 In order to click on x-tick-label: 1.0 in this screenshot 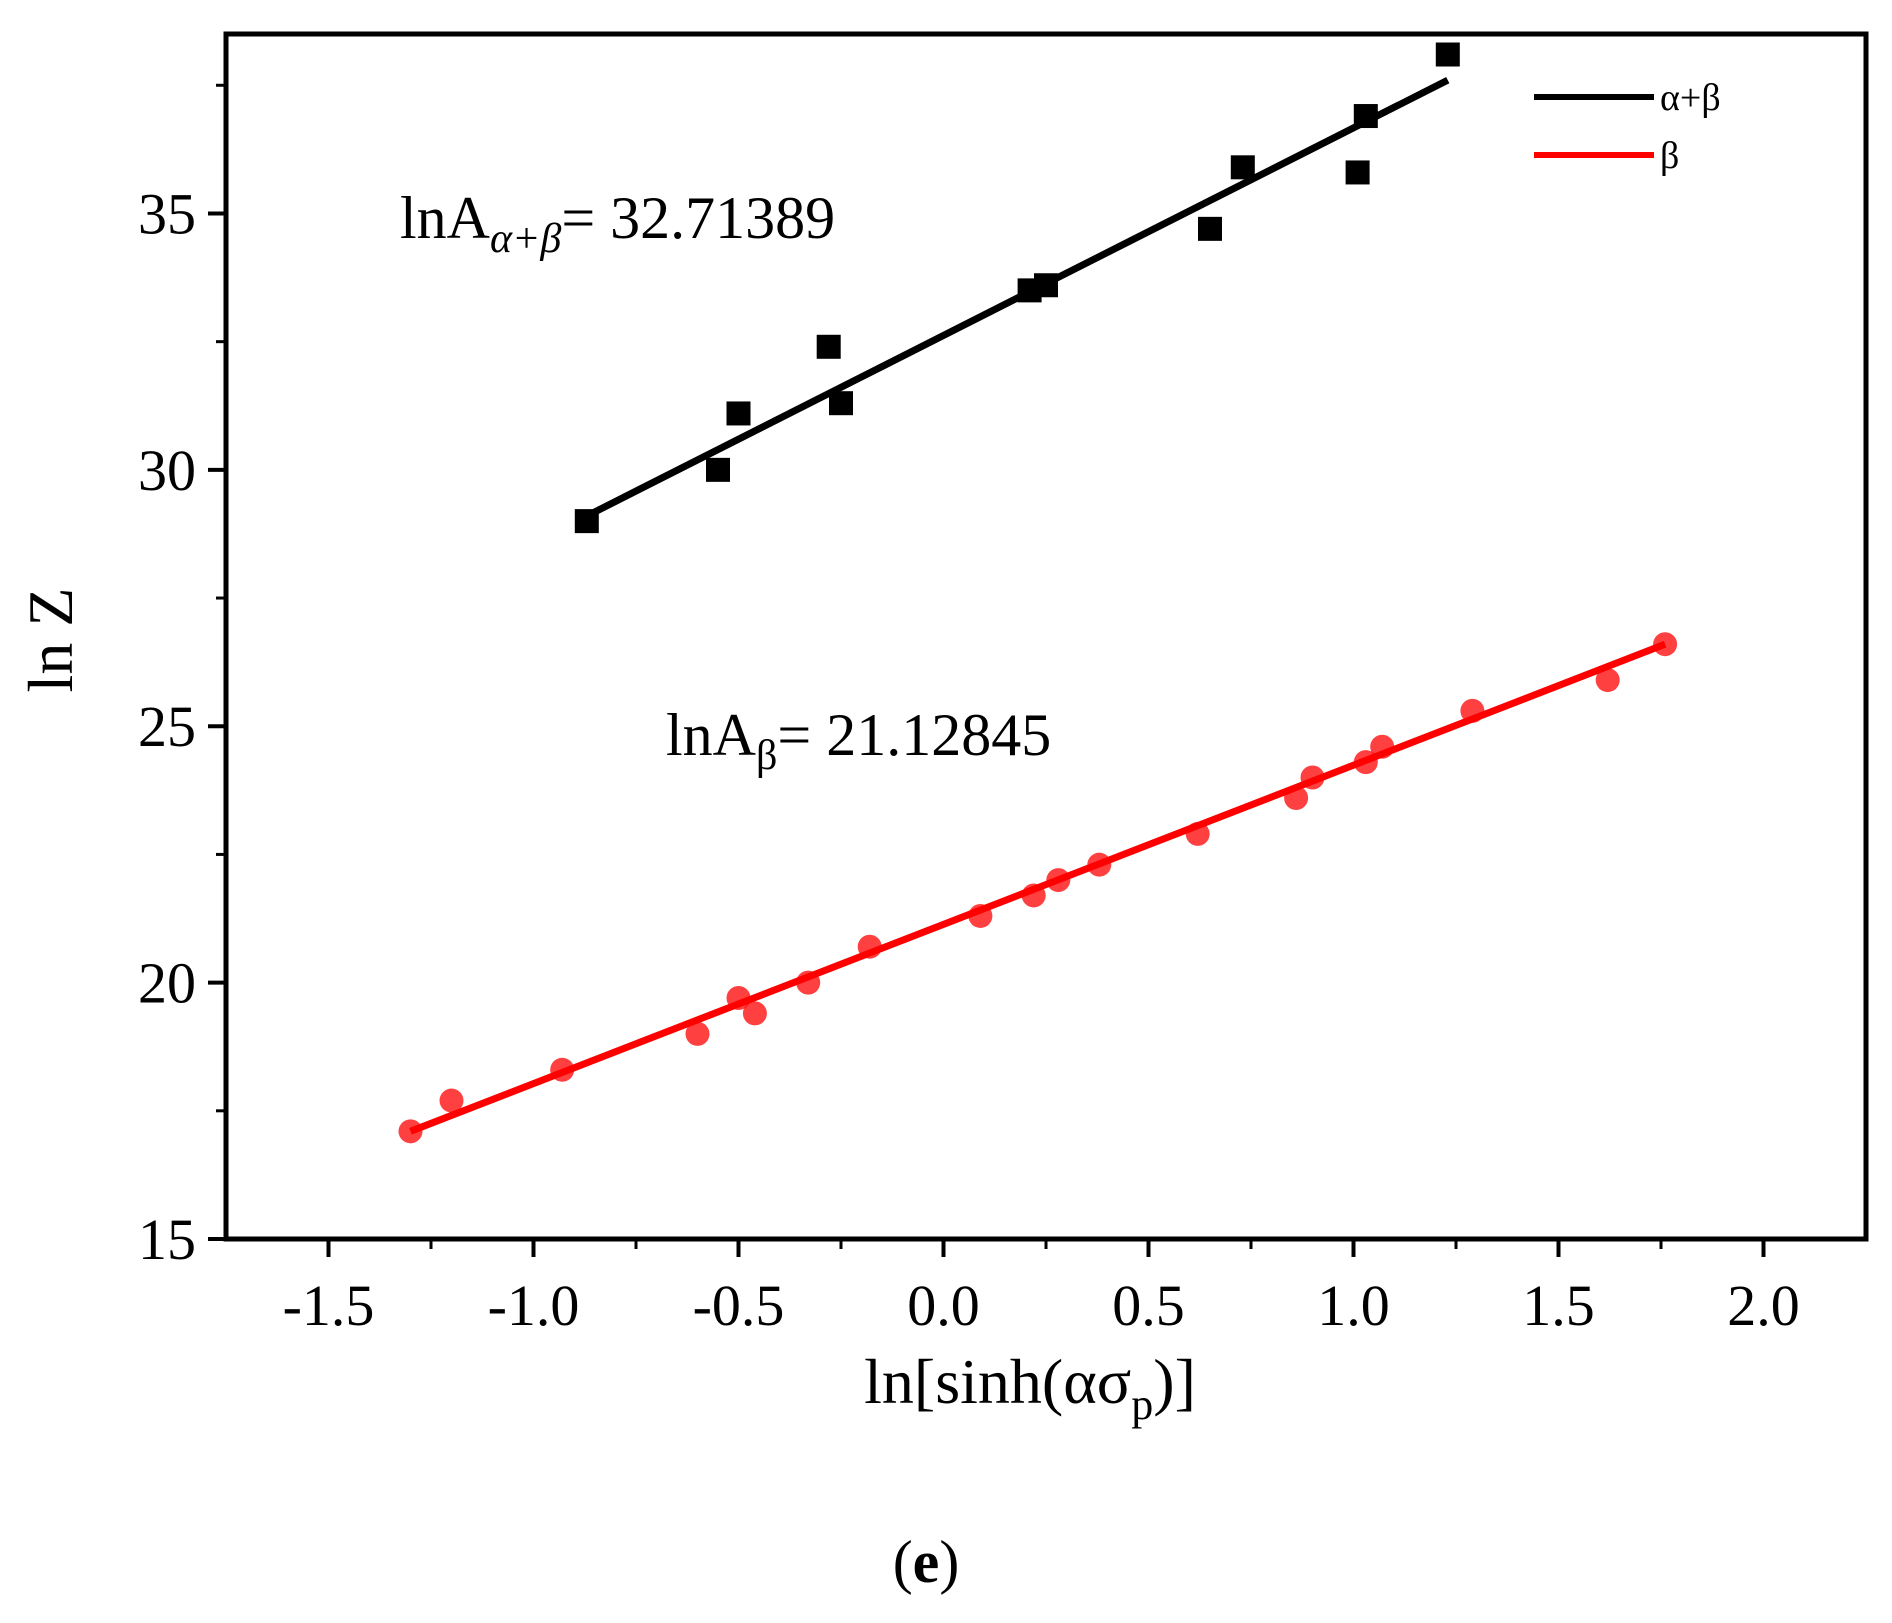, I will do `click(1353, 1305)`.